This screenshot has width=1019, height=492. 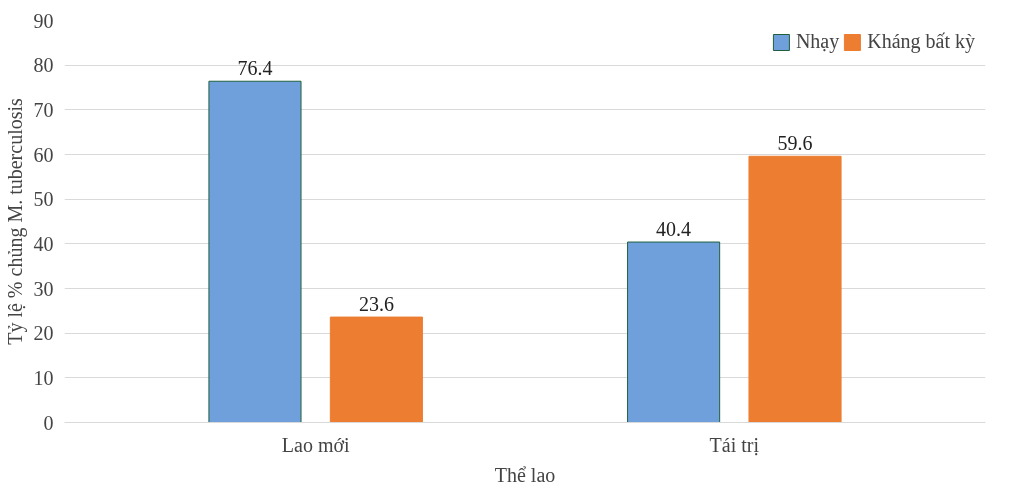 What do you see at coordinates (525, 474) in the screenshot?
I see `x-axis-title: Thể lao` at bounding box center [525, 474].